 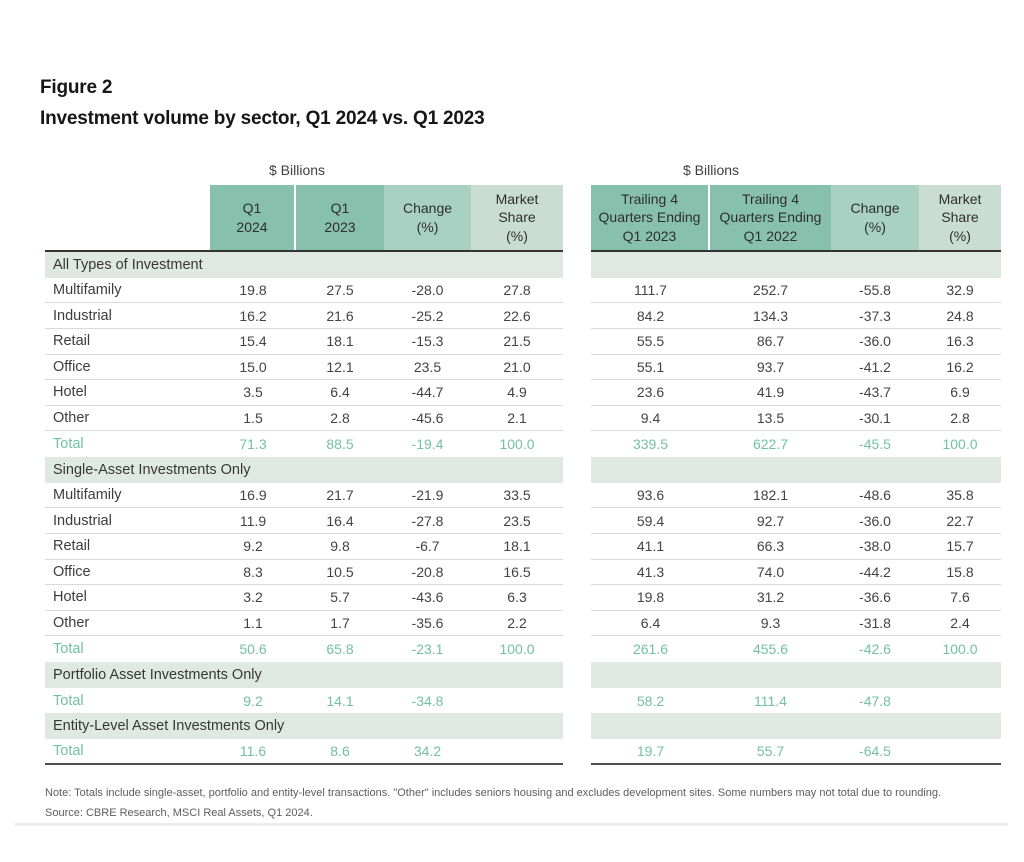 What do you see at coordinates (875, 366) in the screenshot?
I see `value-cell: -41.2` at bounding box center [875, 366].